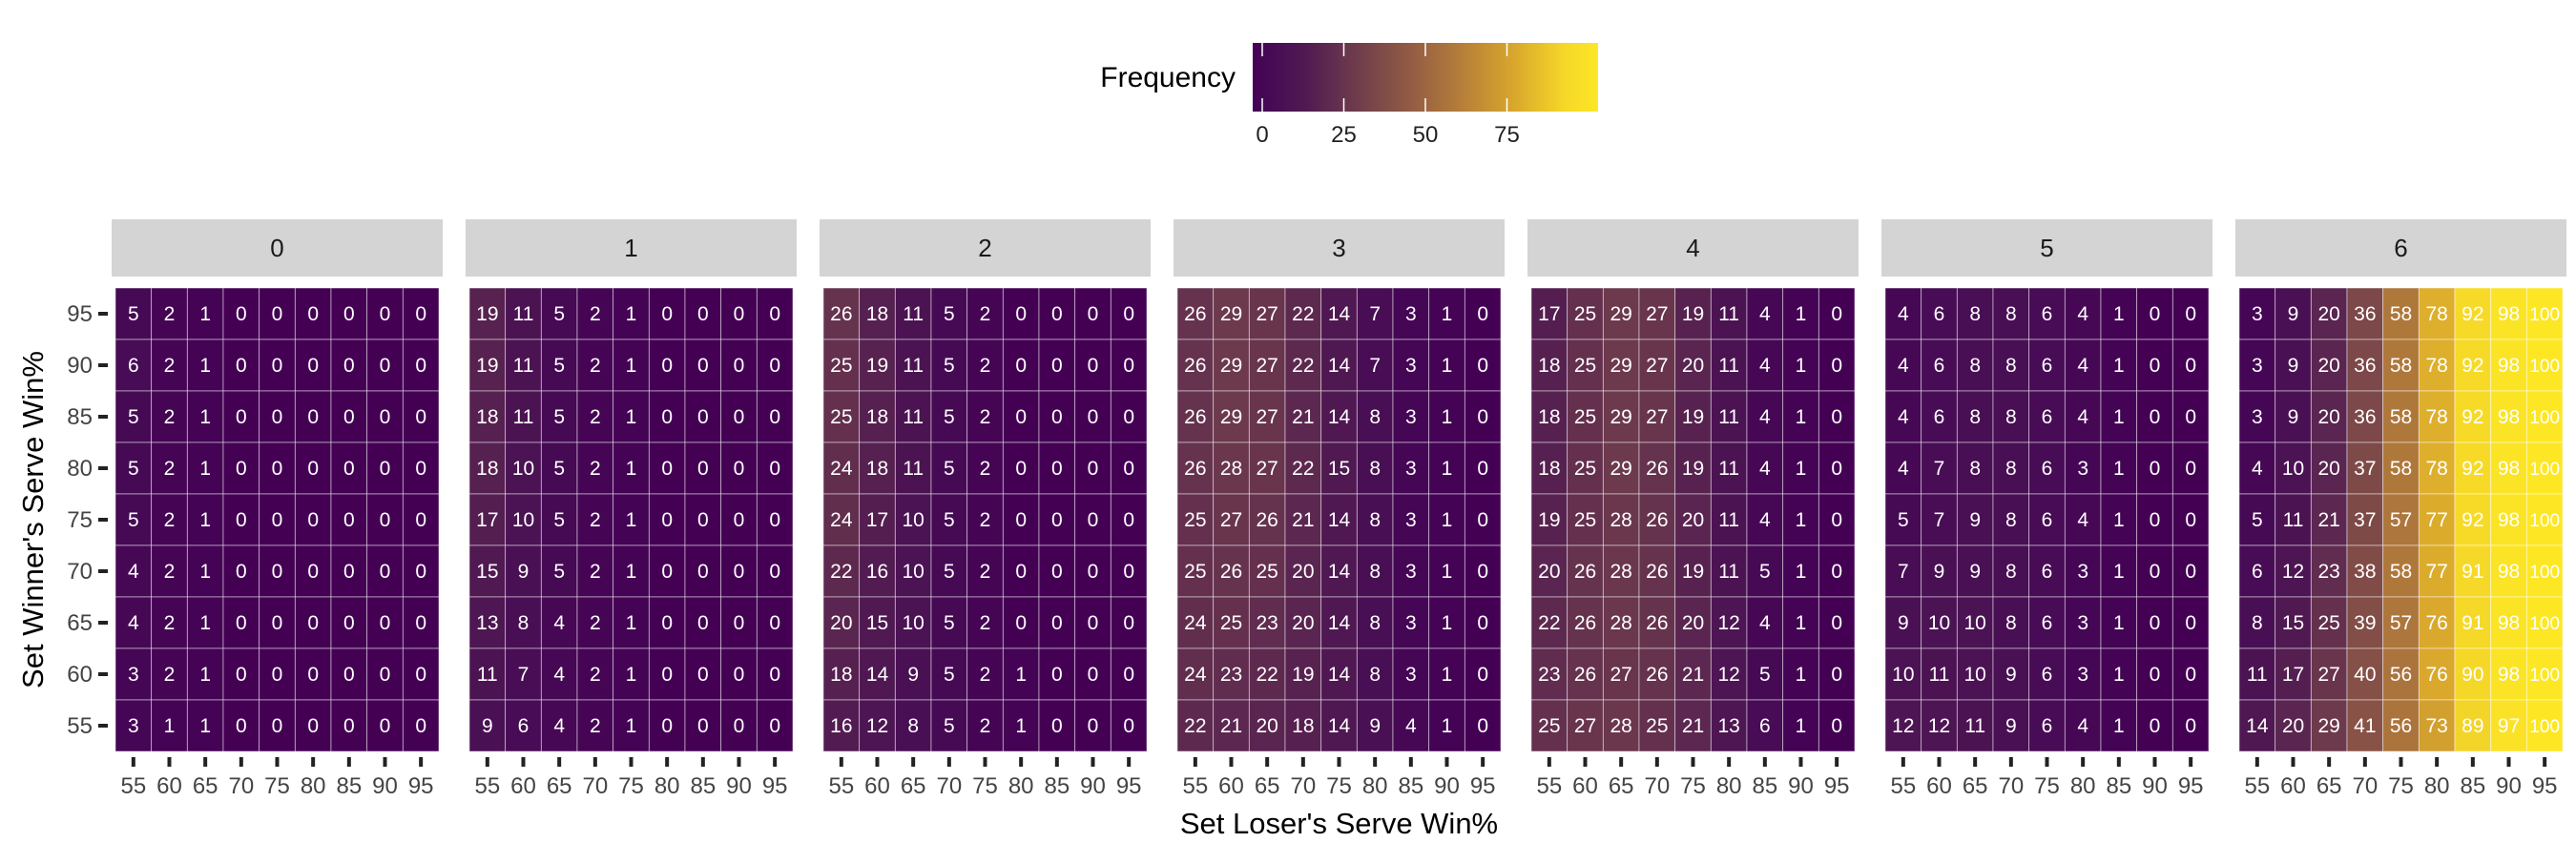  What do you see at coordinates (2401, 417) in the screenshot?
I see `cell-value-label: 58` at bounding box center [2401, 417].